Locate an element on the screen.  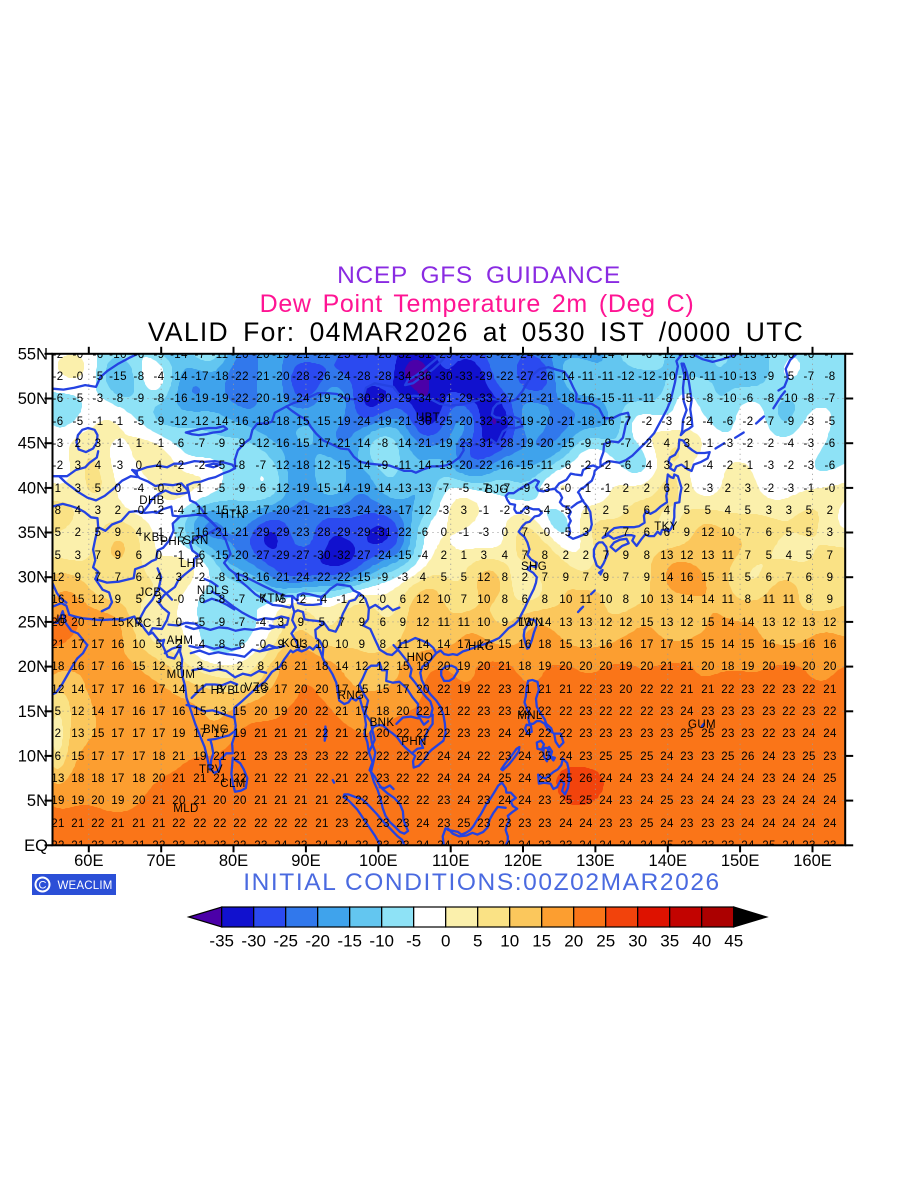
svg-text: -0 is located at coordinates (544, 533).